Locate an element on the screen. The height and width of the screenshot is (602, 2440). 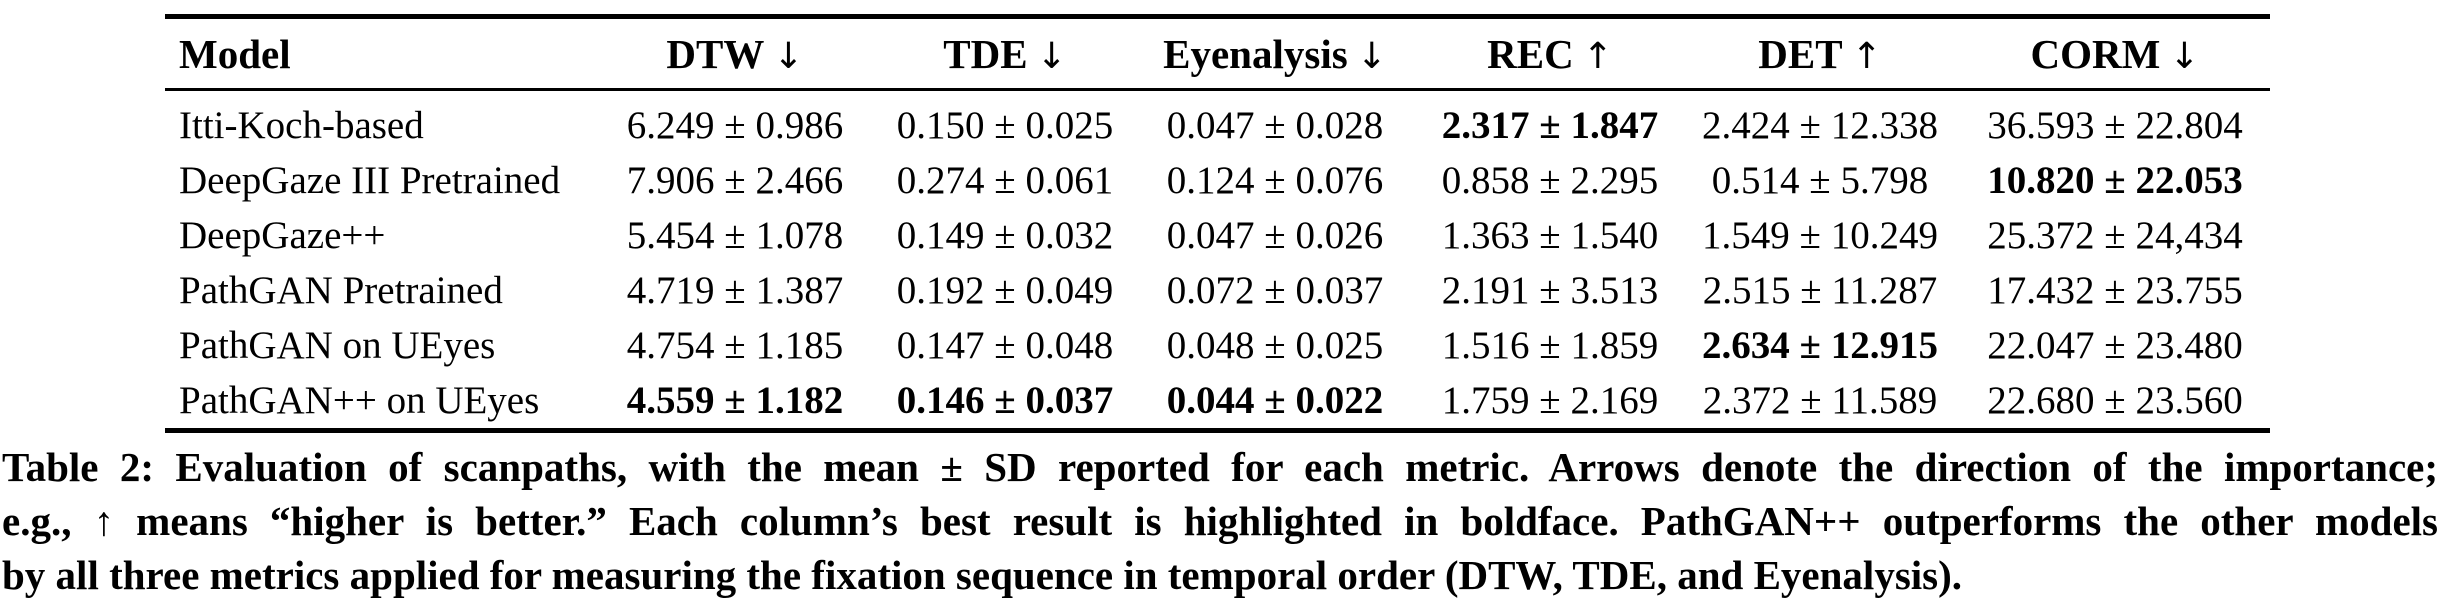
metric-value: 0.150 ± 0.025 is located at coordinates (1005, 125).